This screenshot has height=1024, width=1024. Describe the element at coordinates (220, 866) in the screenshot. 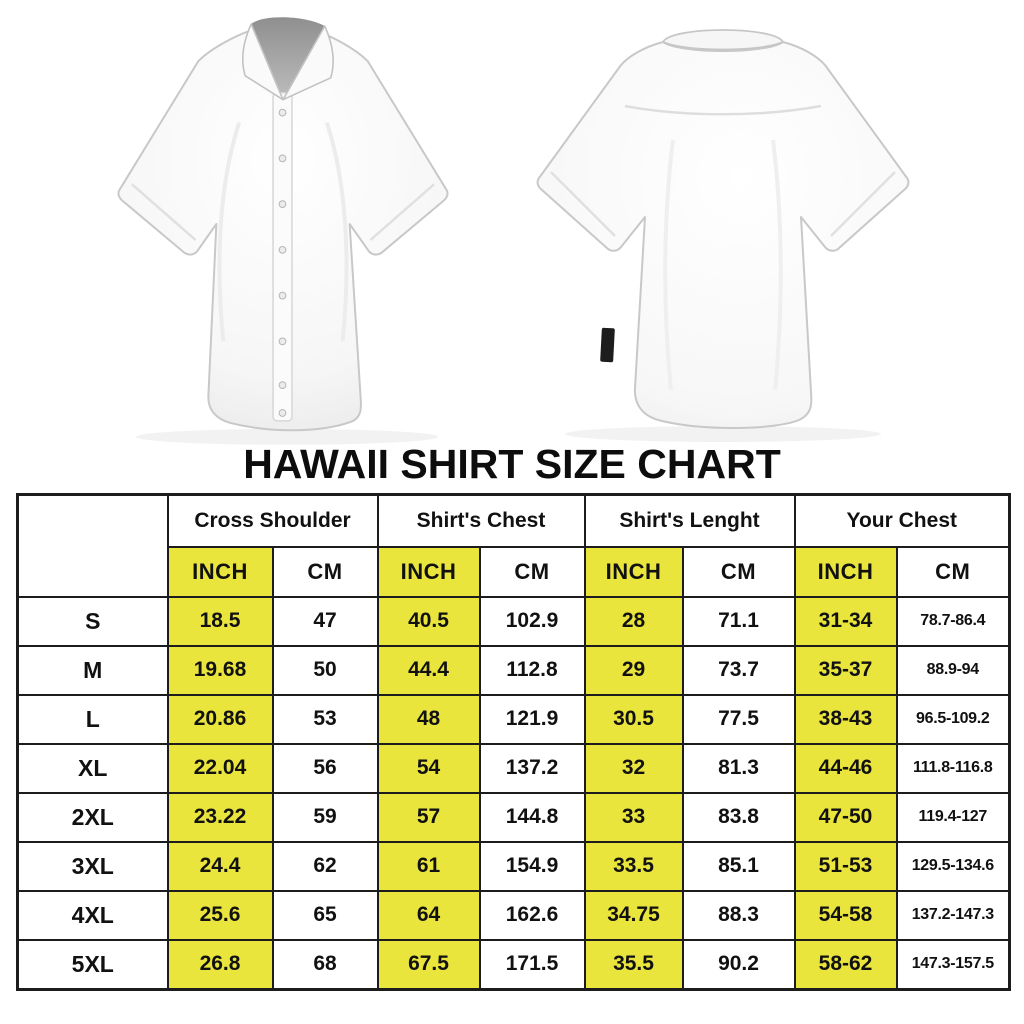

I see `cell-3xl-0: 24.4` at that location.